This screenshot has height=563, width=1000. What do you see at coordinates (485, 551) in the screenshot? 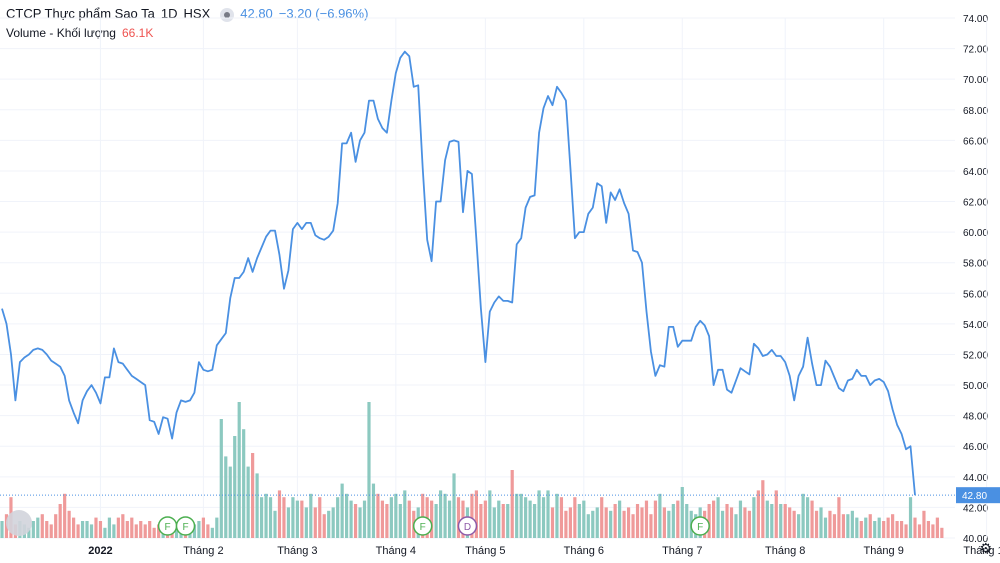
I see `x-tick-label: Tháng 5` at bounding box center [485, 551].